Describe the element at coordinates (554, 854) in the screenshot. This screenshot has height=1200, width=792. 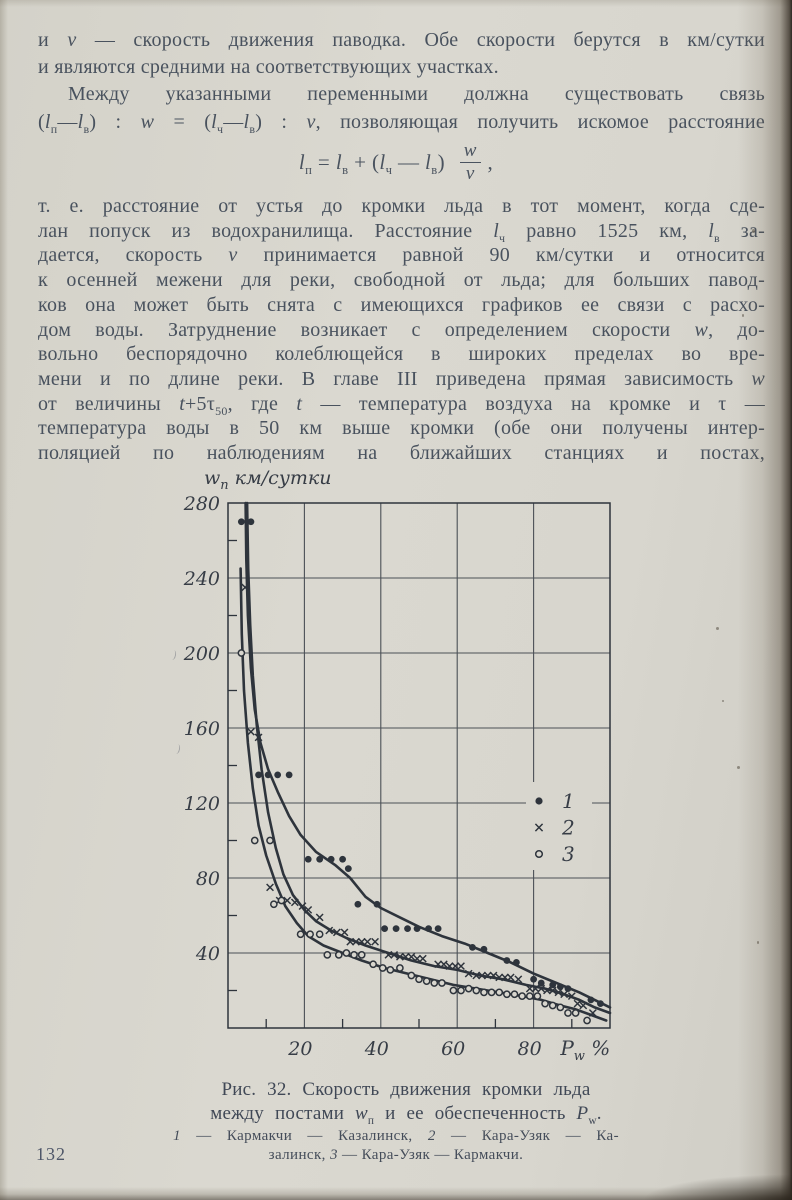
I see `legend-entry-3: 3` at that location.